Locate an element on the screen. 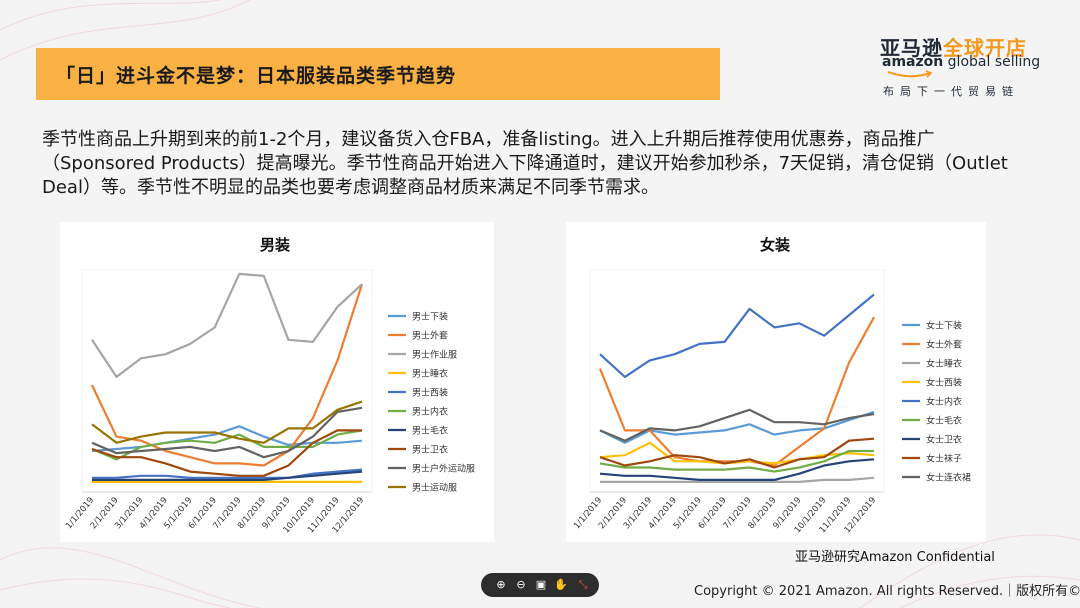  men-legend-label: 男士内衣 is located at coordinates (430, 412).